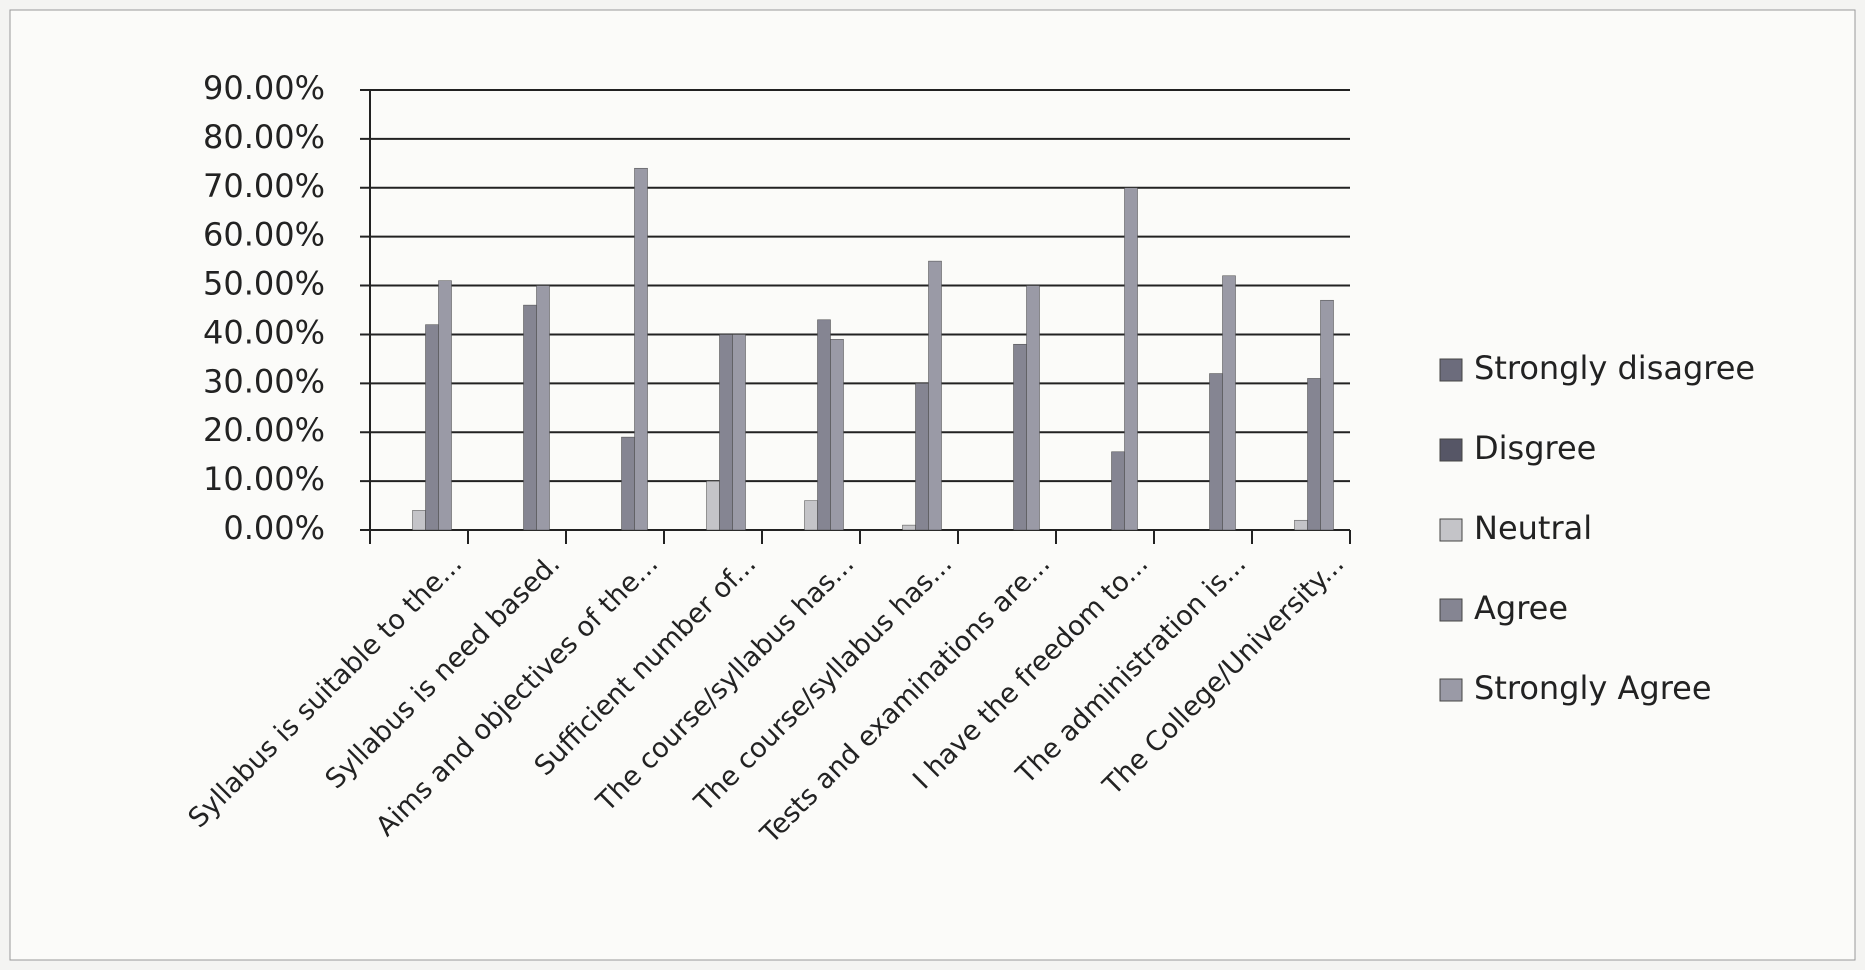 The image size is (1865, 970). I want to click on y-tick-label: 70.00%, so click(264, 186).